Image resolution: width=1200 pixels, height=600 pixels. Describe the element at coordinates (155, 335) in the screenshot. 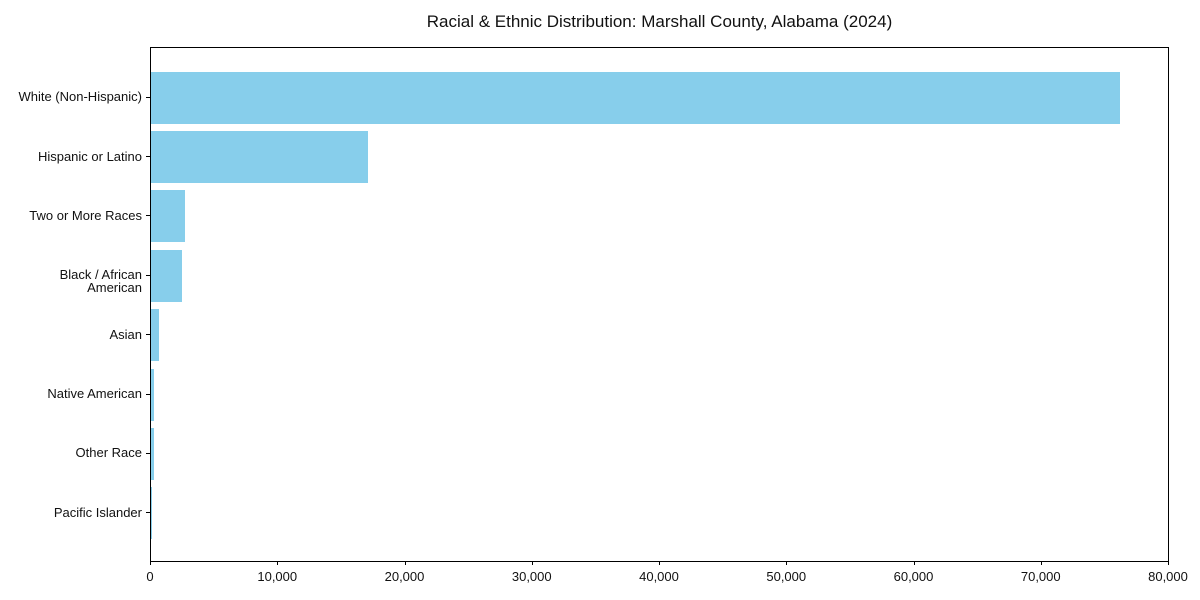

I see `bar-asian` at that location.